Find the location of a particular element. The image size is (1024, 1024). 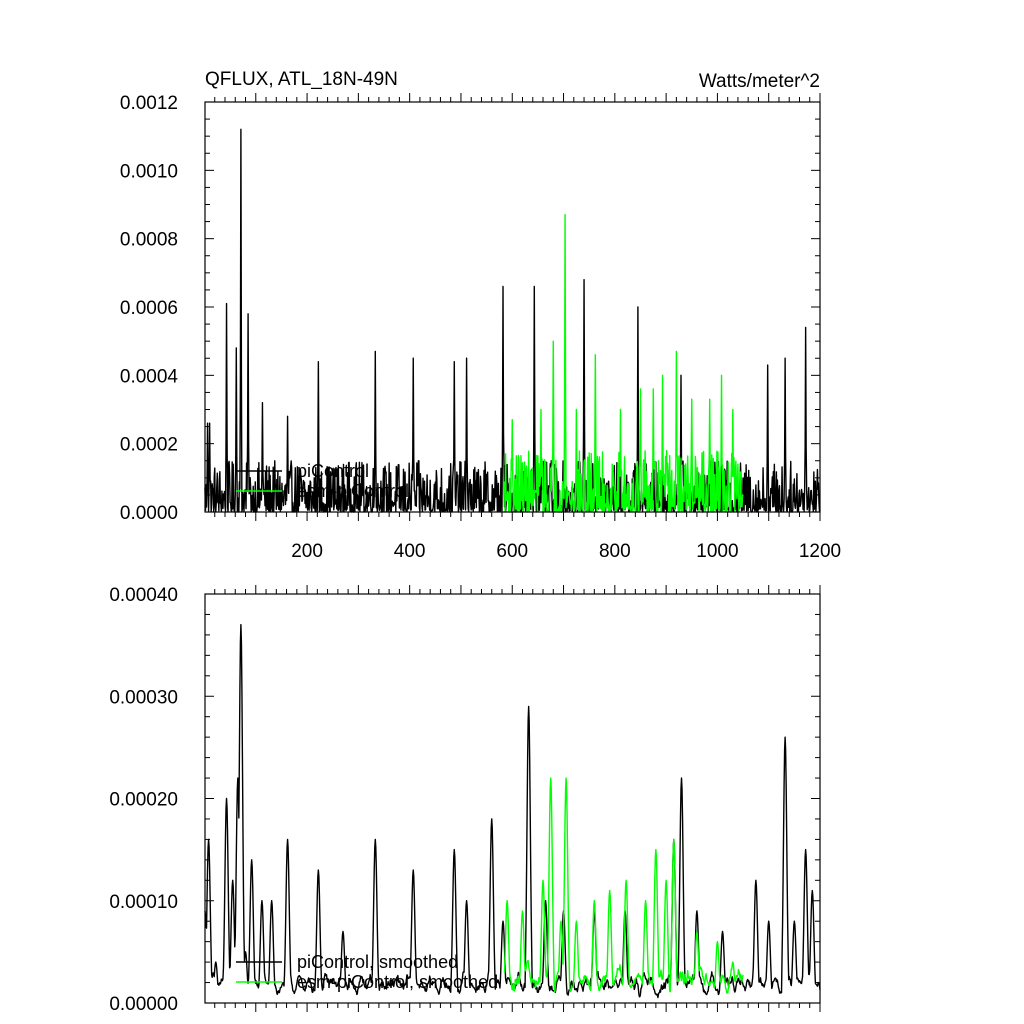

legend-label-picontrol: piControl is located at coordinates (333, 471).